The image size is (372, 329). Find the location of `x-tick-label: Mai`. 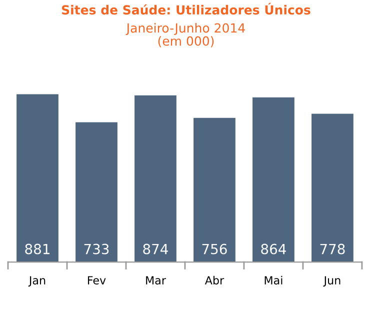

x-tick-label: Mai is located at coordinates (273, 280).